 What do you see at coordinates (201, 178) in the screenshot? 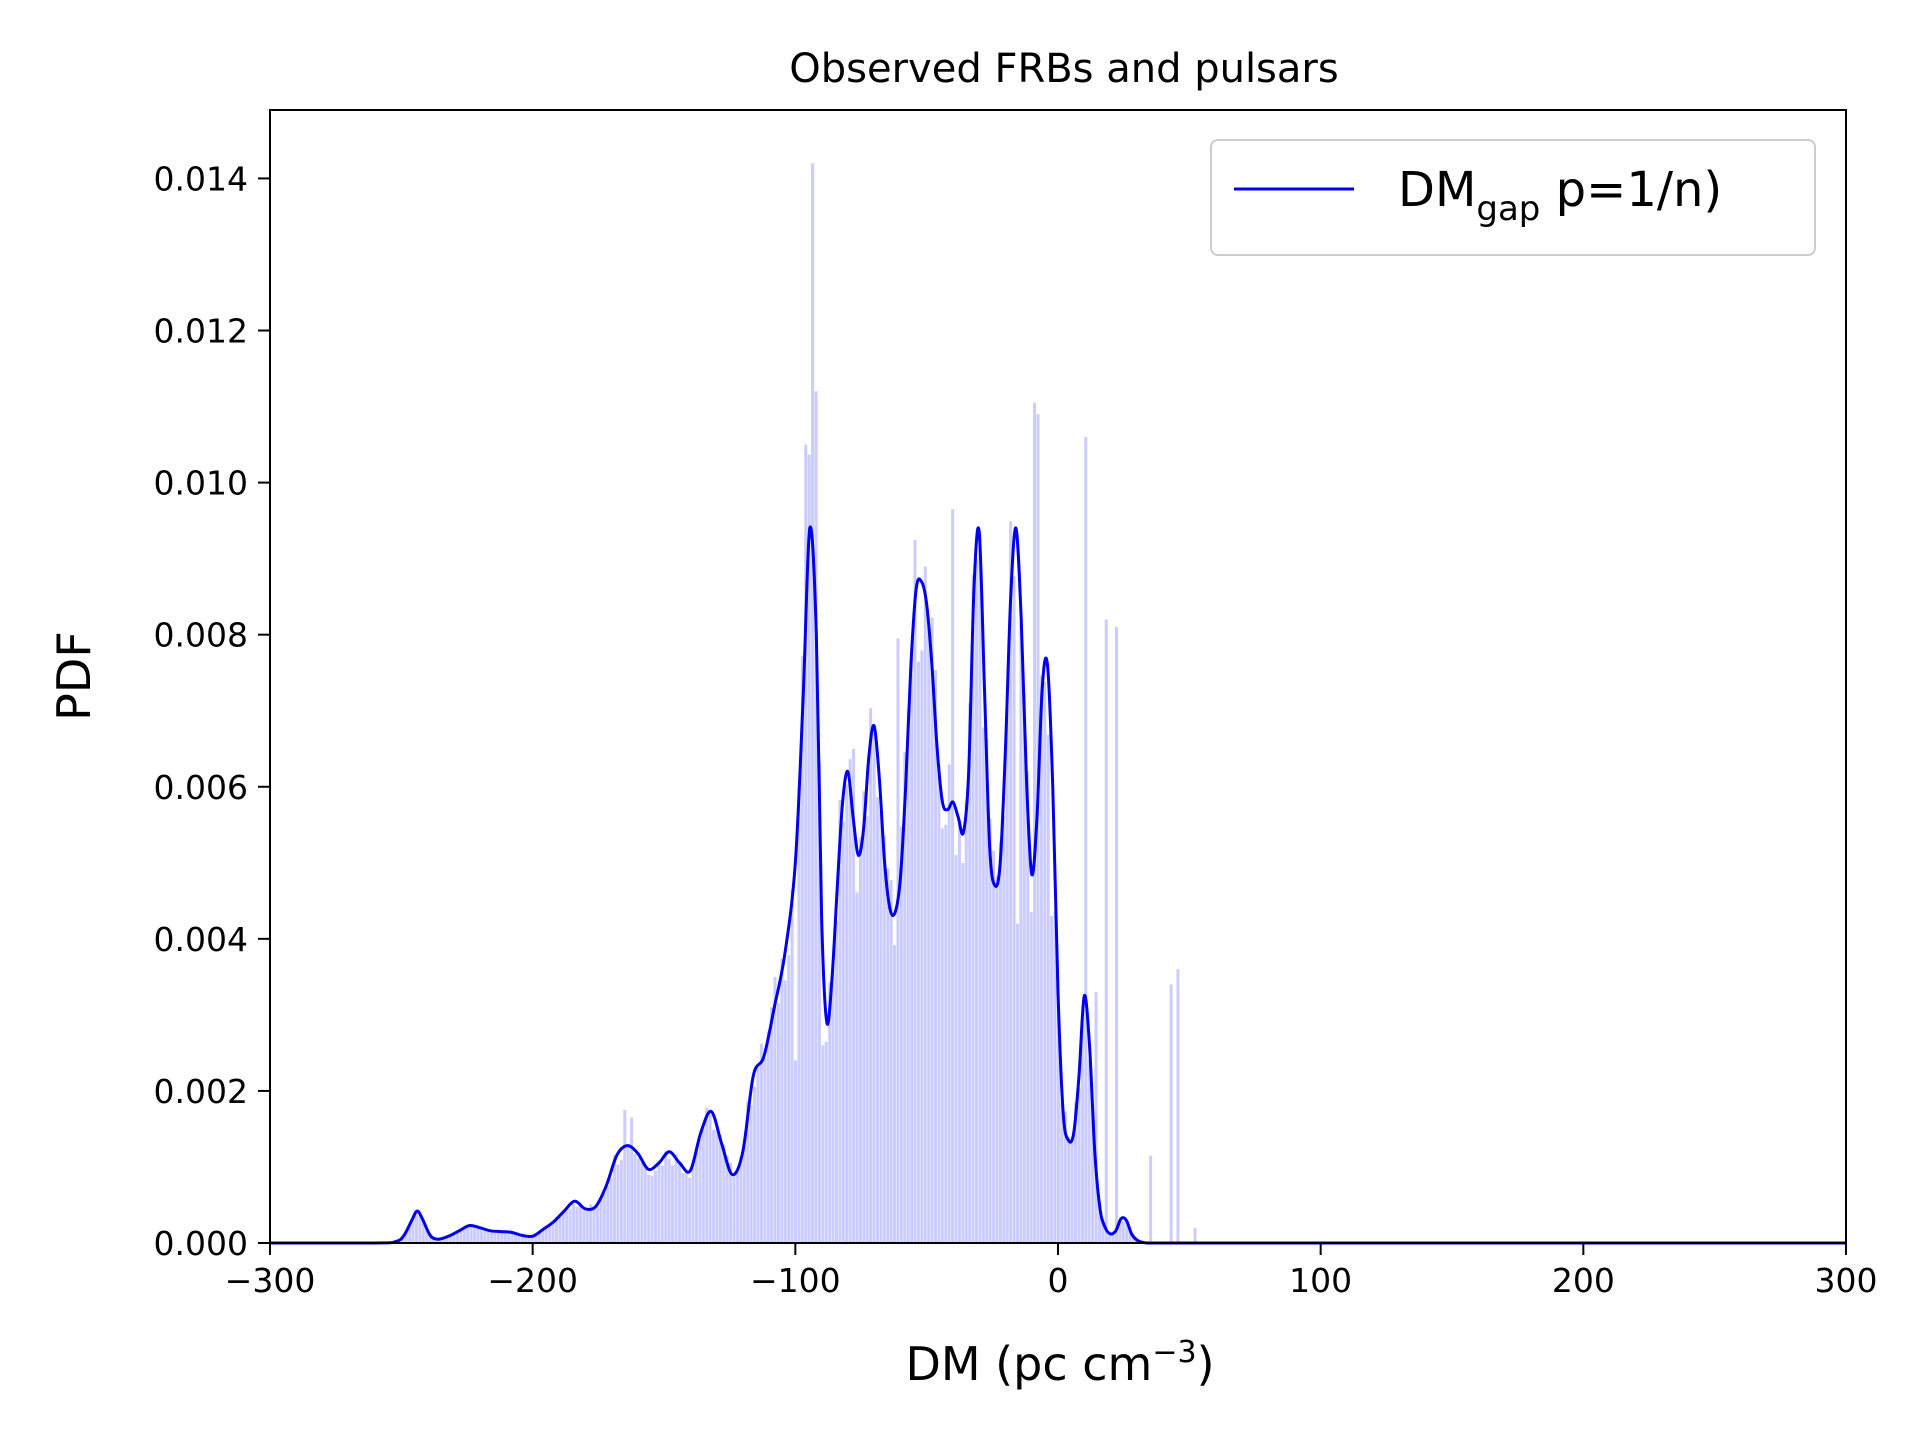
I see `y-tick-label: 0.014` at bounding box center [201, 178].